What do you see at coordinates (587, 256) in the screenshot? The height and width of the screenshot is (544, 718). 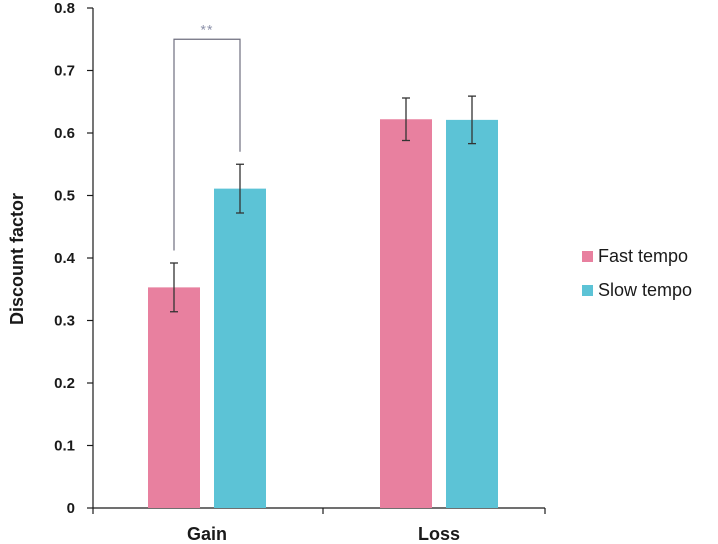 I see `legend-swatch-fast-tempo` at bounding box center [587, 256].